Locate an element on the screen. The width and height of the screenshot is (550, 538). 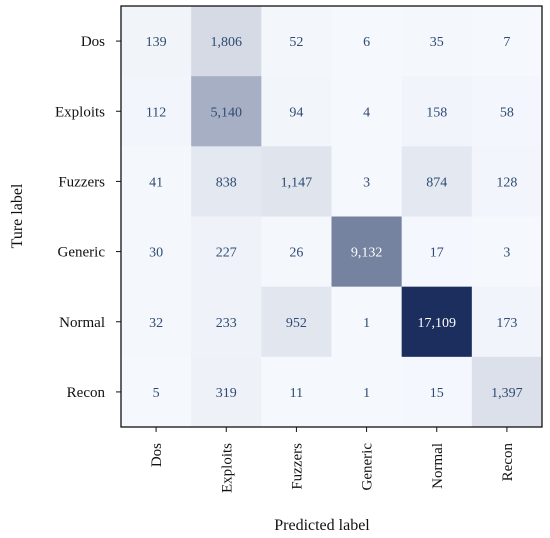
cell-value-label: 32 is located at coordinates (156, 323).